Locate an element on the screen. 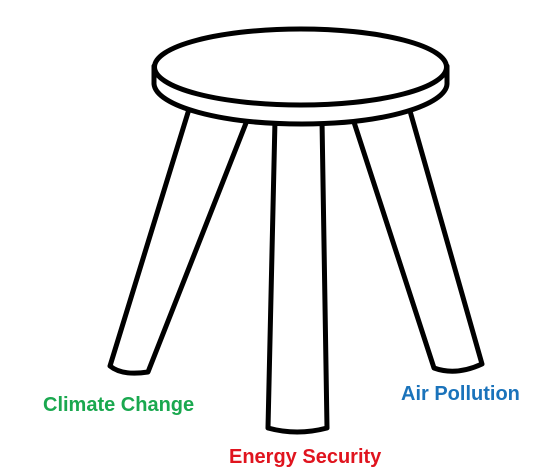 This screenshot has width=555, height=476. stool-leg-right is located at coordinates (417, 237).